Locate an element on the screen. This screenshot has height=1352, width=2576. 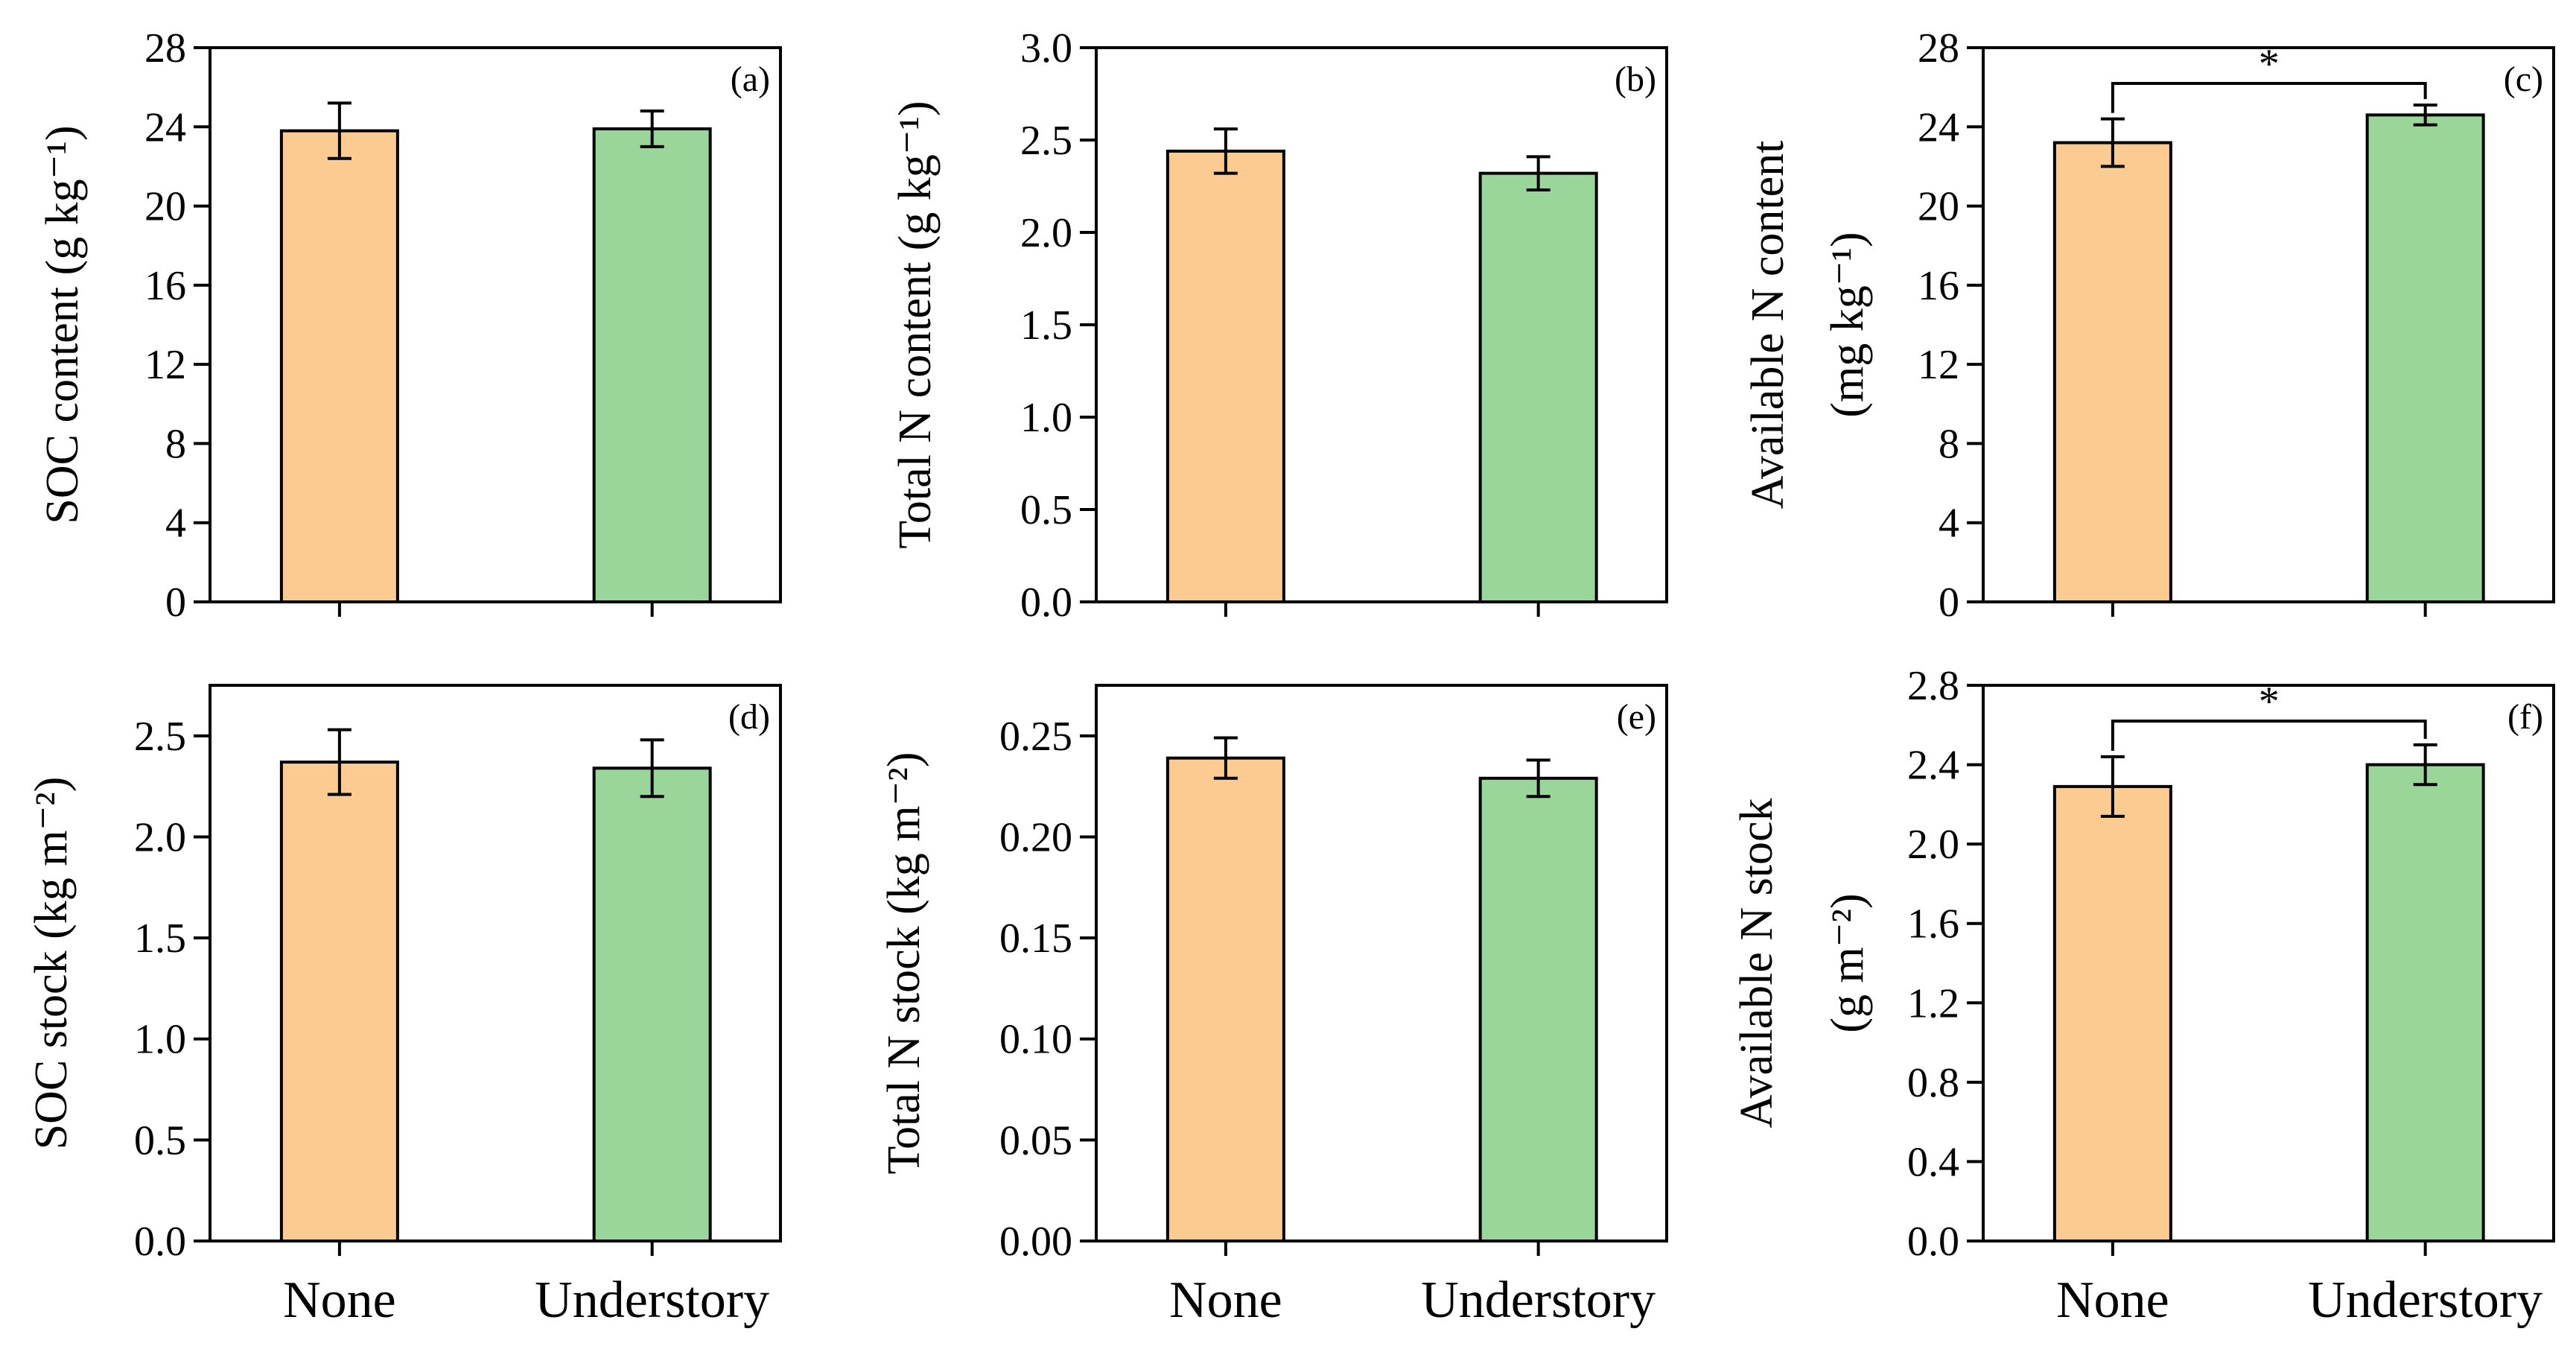
panel-label: (e) is located at coordinates (1636, 717).